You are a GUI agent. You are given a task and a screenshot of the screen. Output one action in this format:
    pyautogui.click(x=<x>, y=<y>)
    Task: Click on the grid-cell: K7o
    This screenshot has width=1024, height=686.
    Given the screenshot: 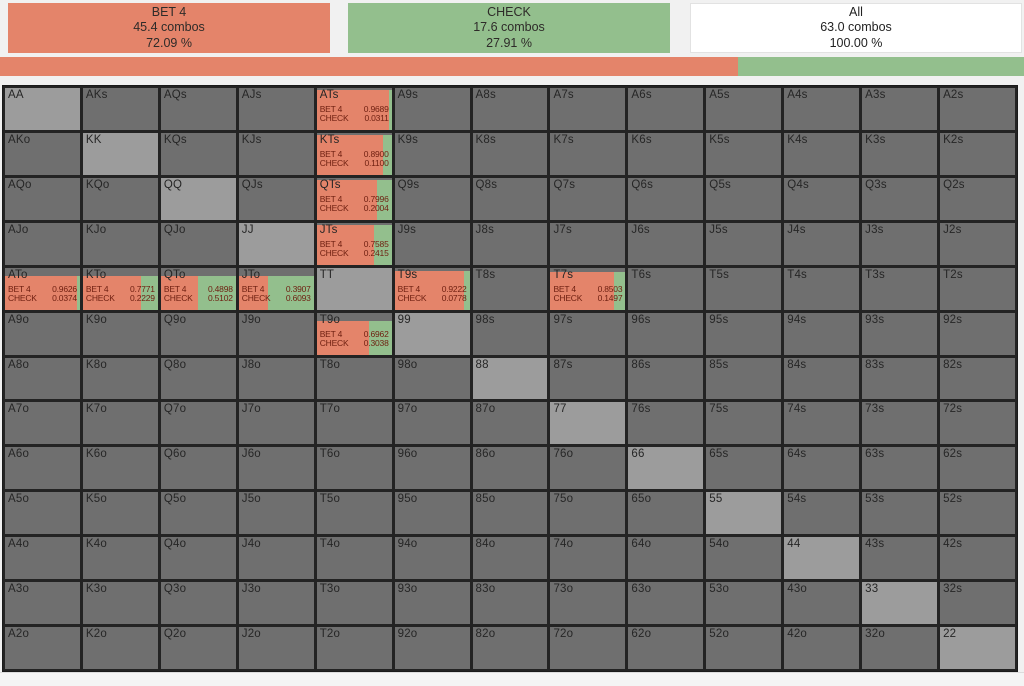 What is the action you would take?
    pyautogui.click(x=120, y=423)
    